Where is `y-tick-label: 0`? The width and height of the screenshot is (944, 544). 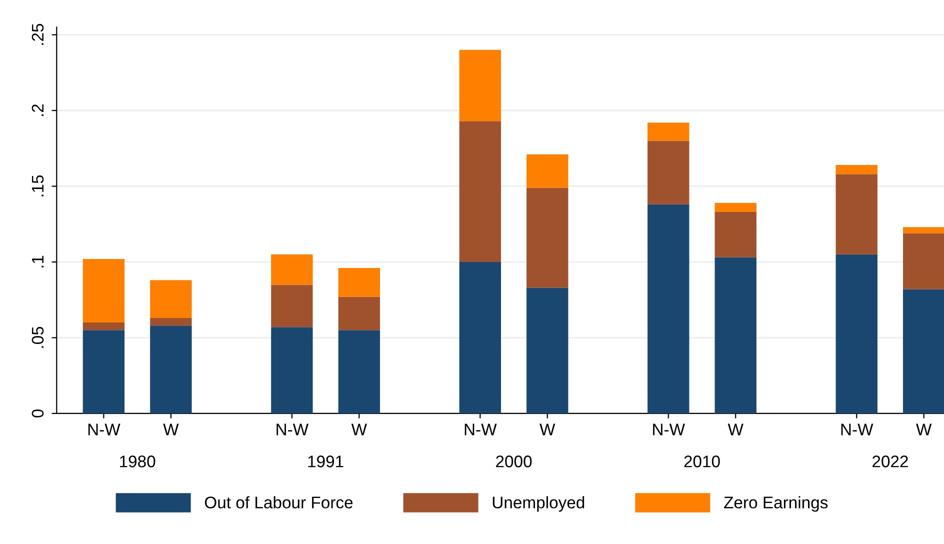
y-tick-label: 0 is located at coordinates (38, 413).